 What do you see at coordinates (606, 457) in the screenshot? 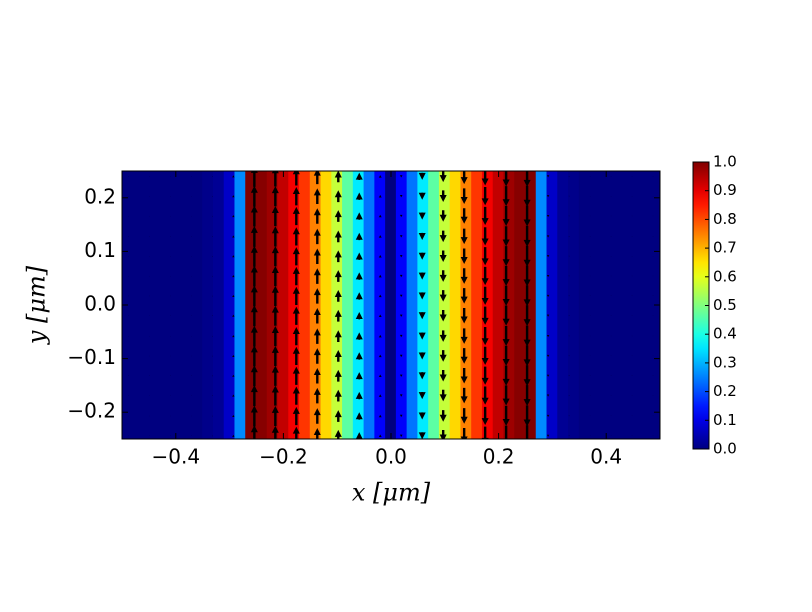
I see `x-tick-label: 0.4` at bounding box center [606, 457].